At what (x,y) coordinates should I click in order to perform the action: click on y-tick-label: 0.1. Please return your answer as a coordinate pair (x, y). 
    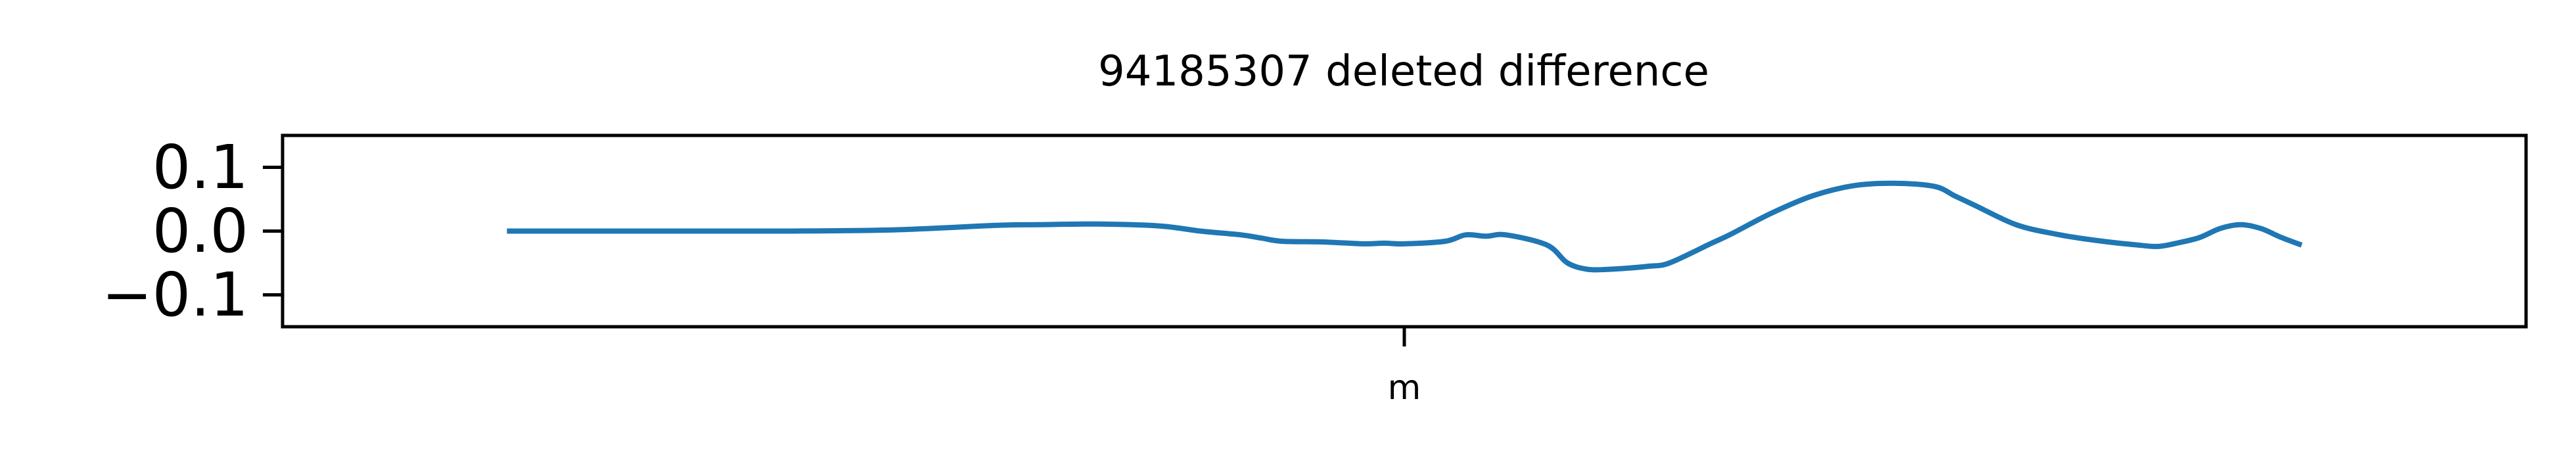
    Looking at the image, I should click on (200, 167).